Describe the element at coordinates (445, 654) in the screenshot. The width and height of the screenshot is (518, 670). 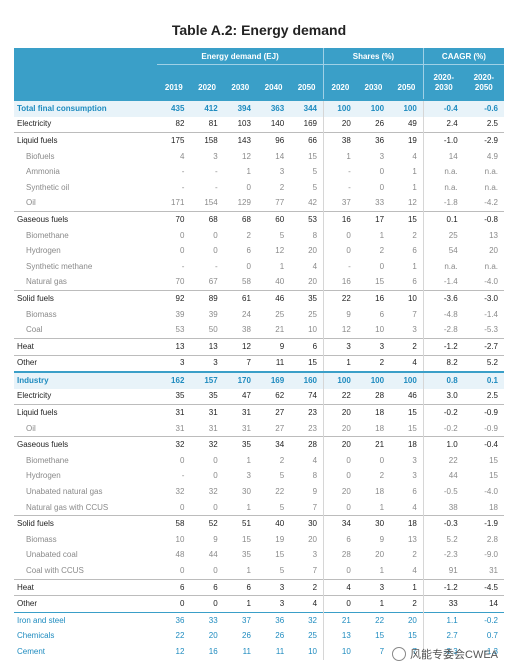
I see `watermark: 风能专委会CWEA` at that location.